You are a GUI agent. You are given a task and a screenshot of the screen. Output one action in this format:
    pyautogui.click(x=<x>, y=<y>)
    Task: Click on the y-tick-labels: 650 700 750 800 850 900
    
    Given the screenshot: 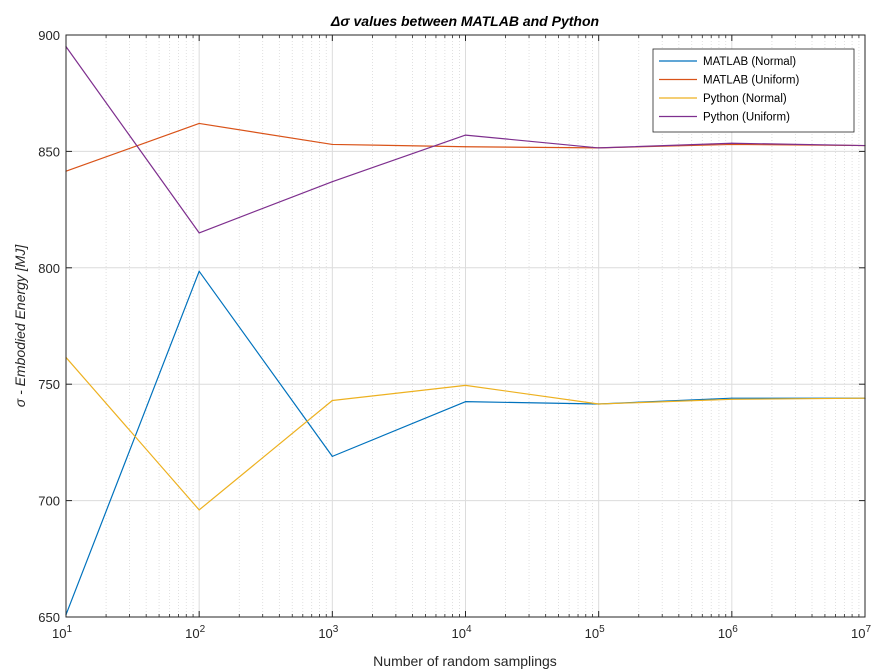 What is the action you would take?
    pyautogui.click(x=49, y=326)
    